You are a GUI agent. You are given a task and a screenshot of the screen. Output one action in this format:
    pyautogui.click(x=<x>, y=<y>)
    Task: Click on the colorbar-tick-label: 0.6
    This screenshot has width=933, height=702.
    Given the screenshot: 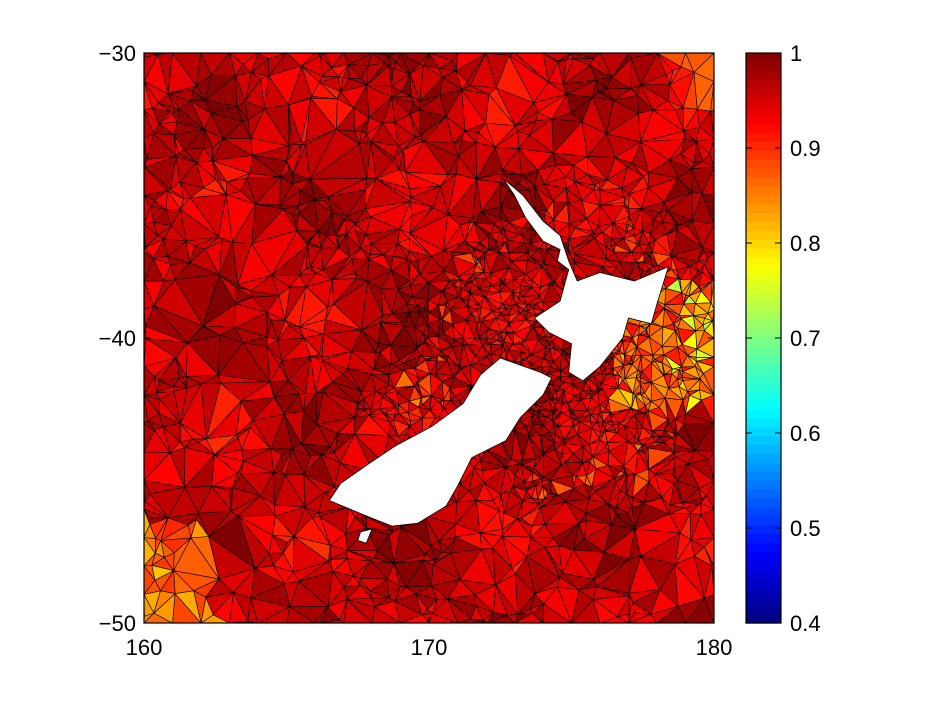 What is the action you would take?
    pyautogui.click(x=805, y=433)
    